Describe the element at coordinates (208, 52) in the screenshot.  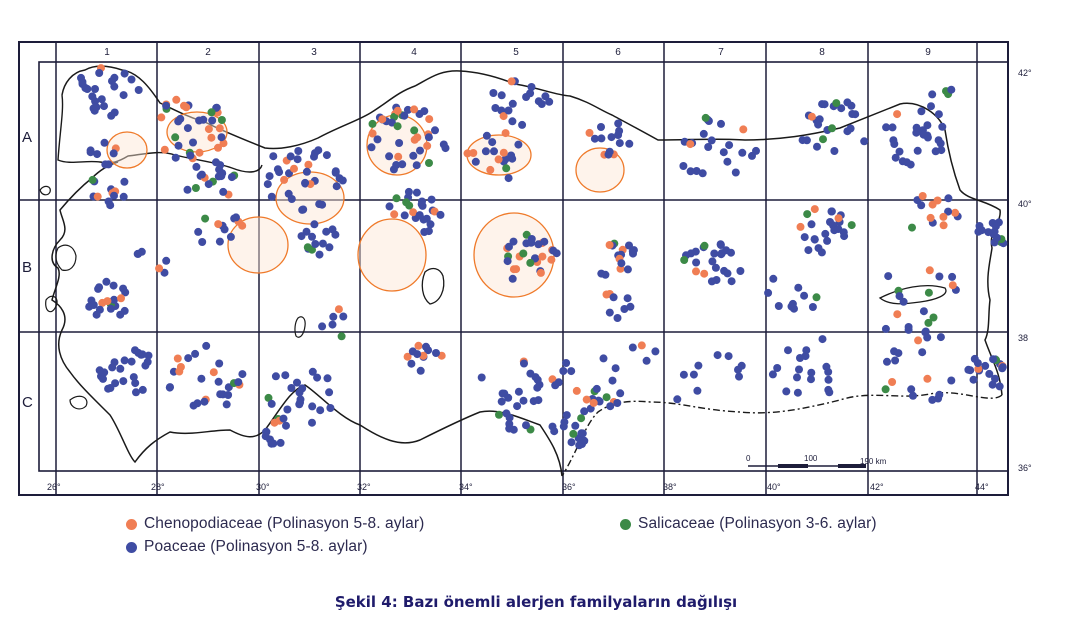
I see `column-label: 2` at that location.